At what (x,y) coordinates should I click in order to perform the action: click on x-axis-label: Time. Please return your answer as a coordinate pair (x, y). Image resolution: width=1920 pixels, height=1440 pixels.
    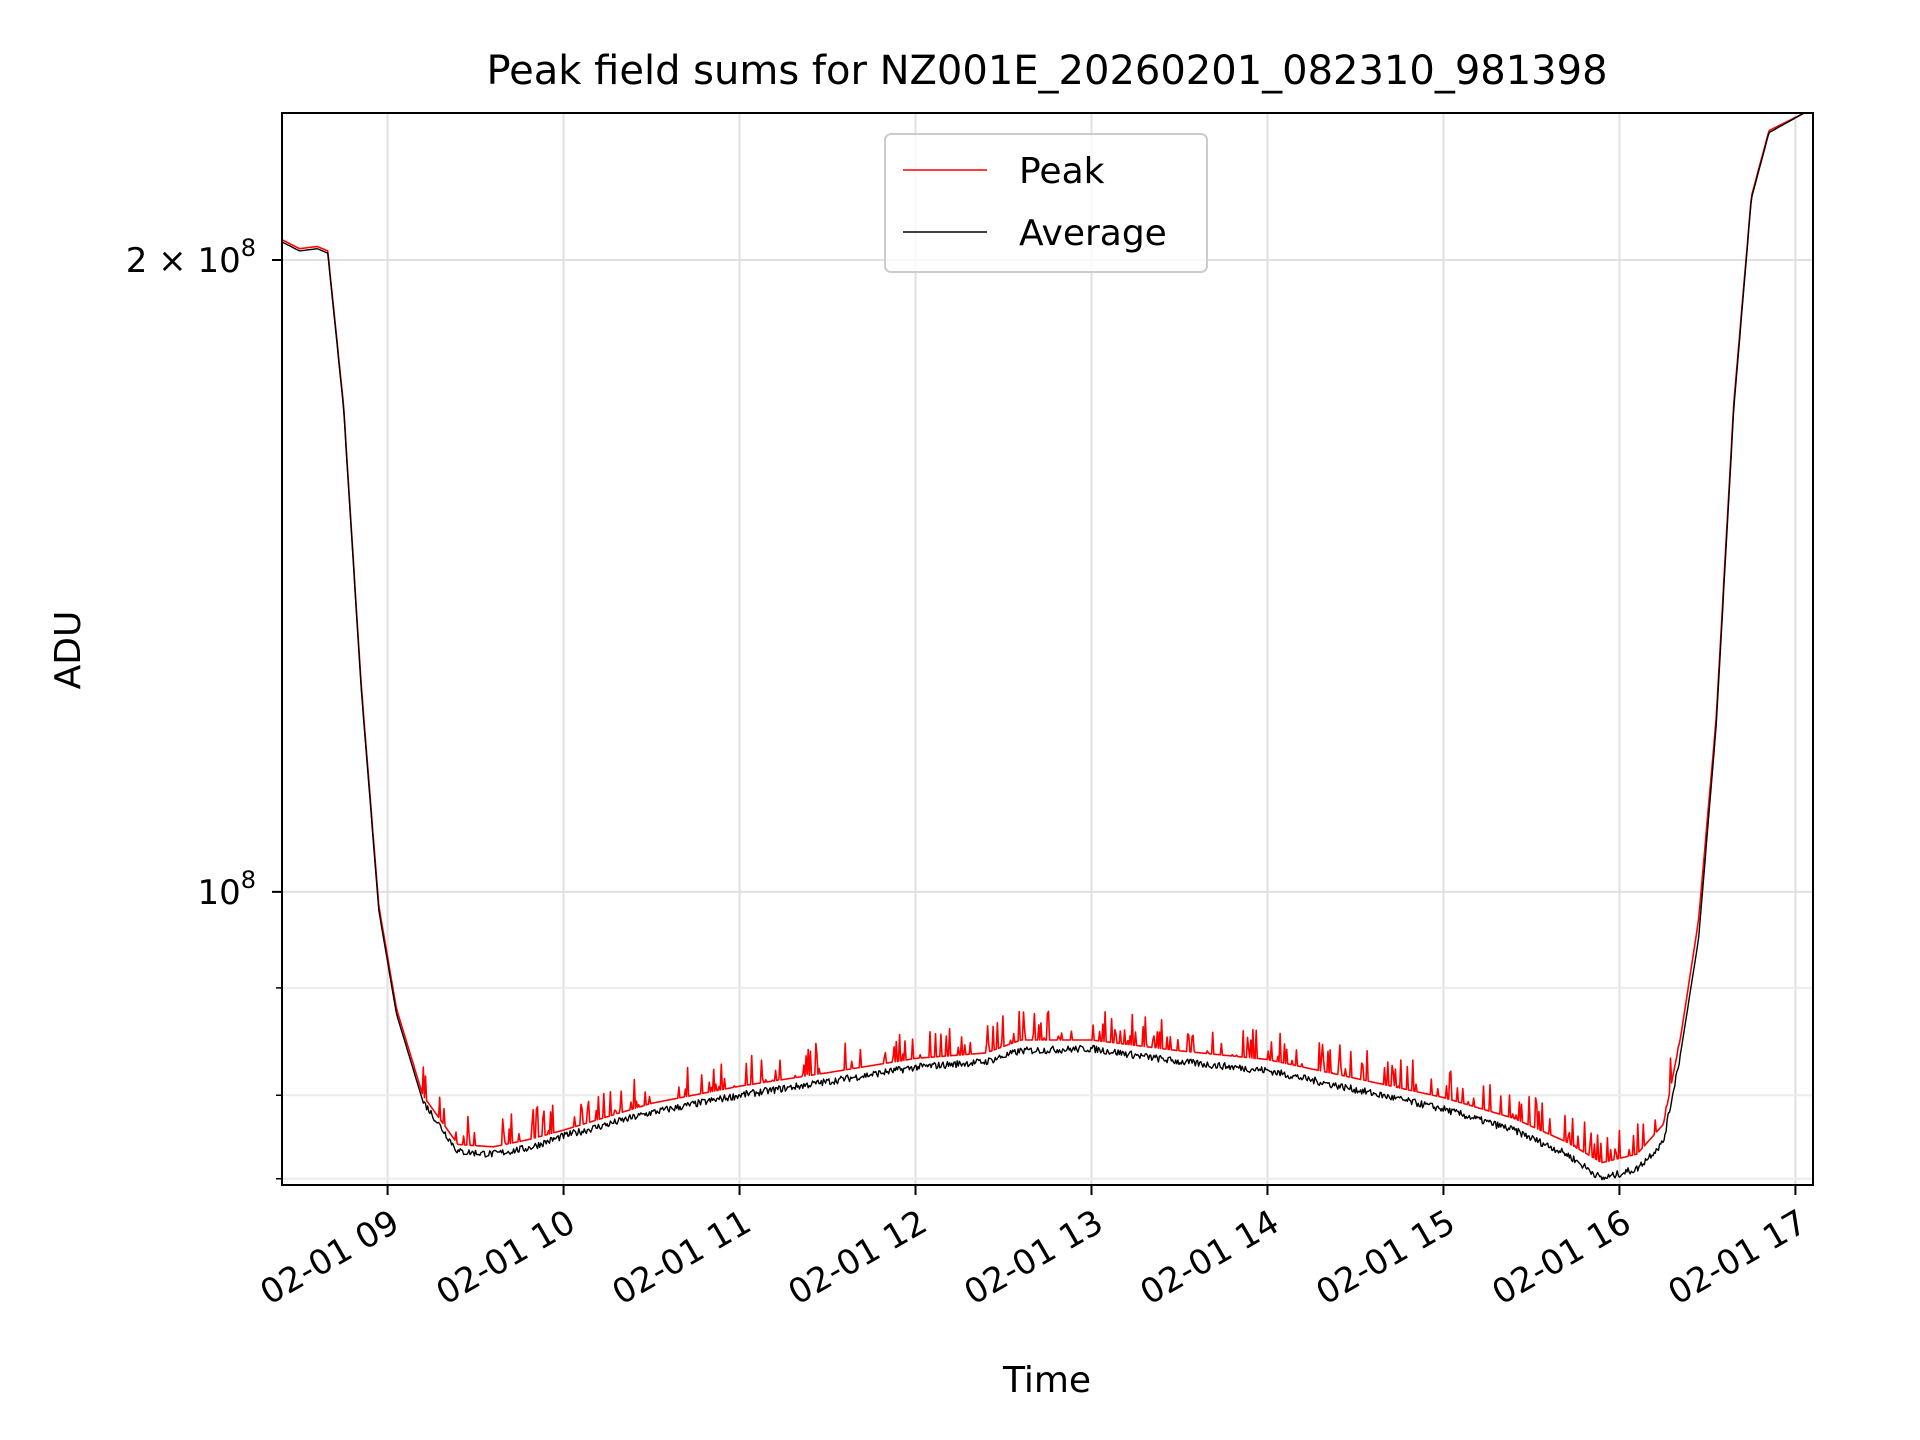
    Looking at the image, I should click on (1046, 1380).